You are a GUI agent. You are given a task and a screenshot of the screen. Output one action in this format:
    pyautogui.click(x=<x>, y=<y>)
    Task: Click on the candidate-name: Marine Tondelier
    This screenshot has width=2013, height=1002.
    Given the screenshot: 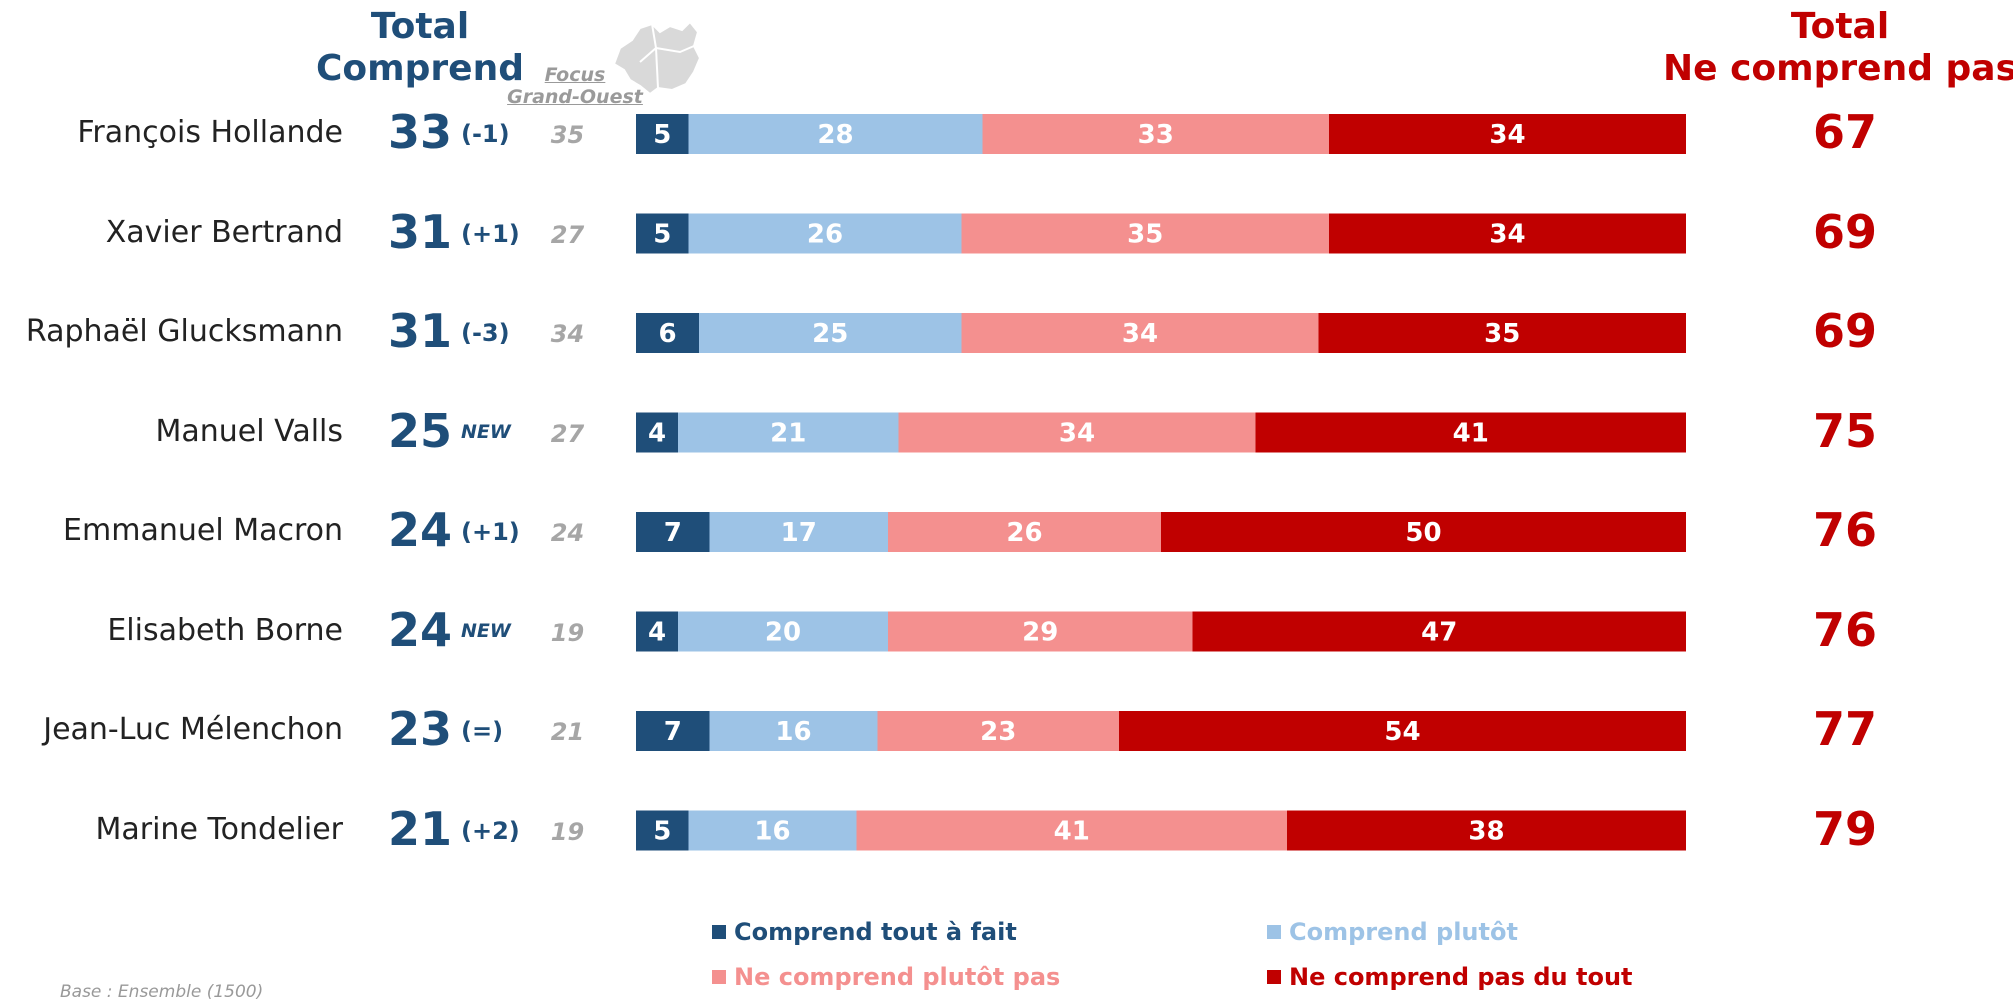 What is the action you would take?
    pyautogui.click(x=219, y=829)
    